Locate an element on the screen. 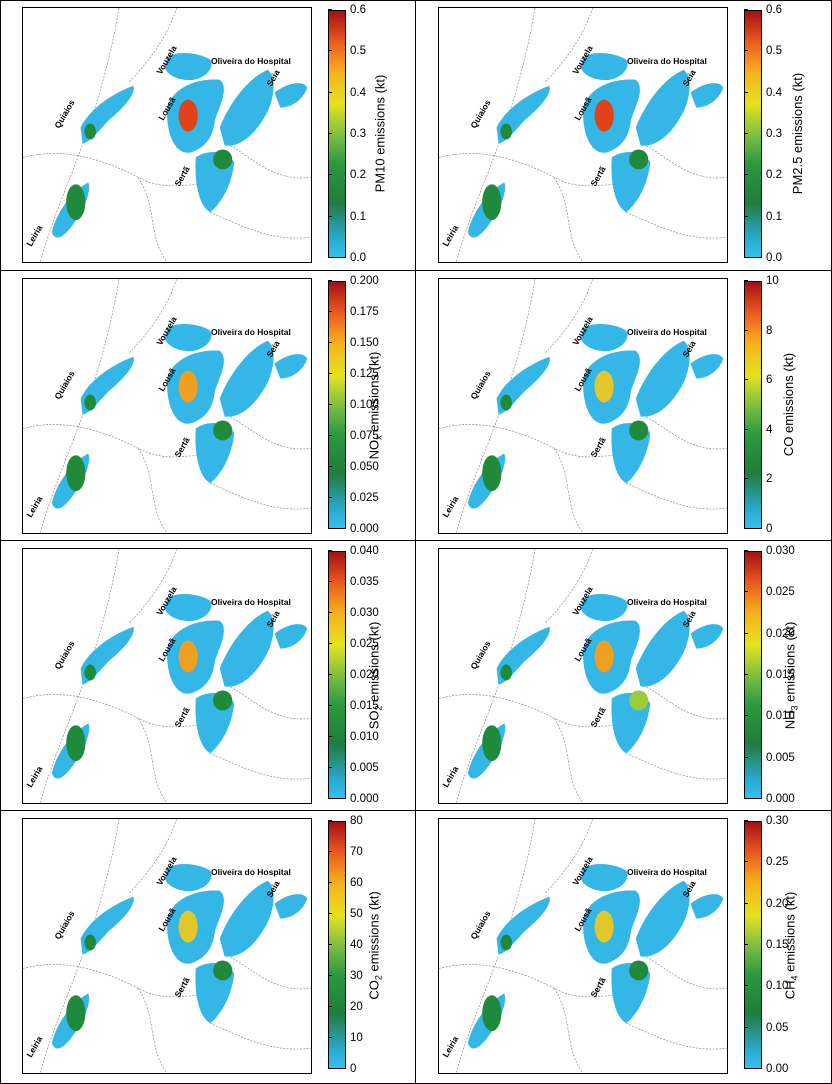  colorbar-tick-label: 0.100 is located at coordinates (353, 405).